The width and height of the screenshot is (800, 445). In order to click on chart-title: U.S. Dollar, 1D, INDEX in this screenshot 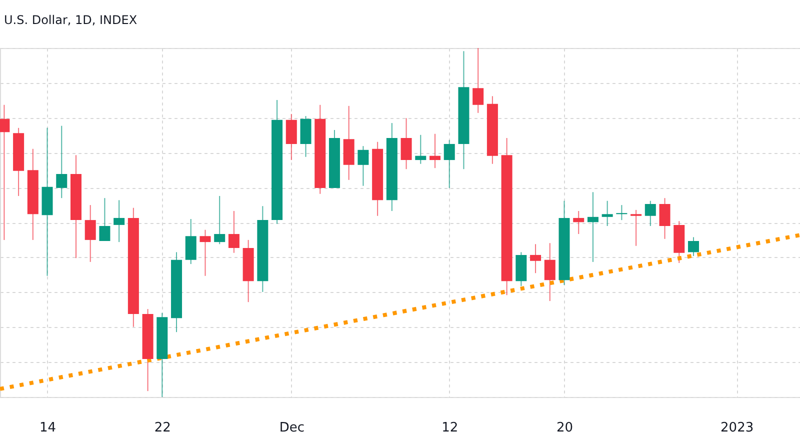, I will do `click(71, 20)`.